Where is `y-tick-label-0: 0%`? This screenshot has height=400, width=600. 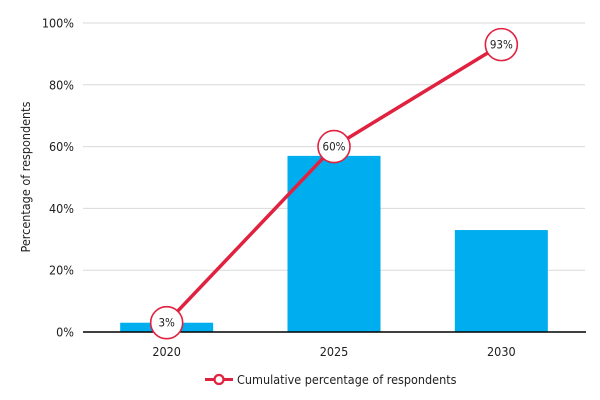
y-tick-label-0: 0% is located at coordinates (65, 332).